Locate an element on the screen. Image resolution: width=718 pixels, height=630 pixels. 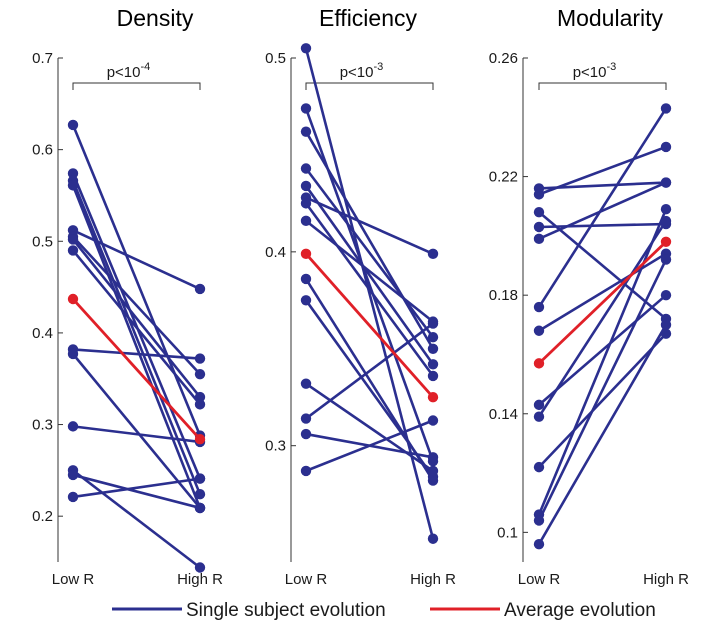
legend-label-single-subject: Single subject evolution is located at coordinates (286, 610).